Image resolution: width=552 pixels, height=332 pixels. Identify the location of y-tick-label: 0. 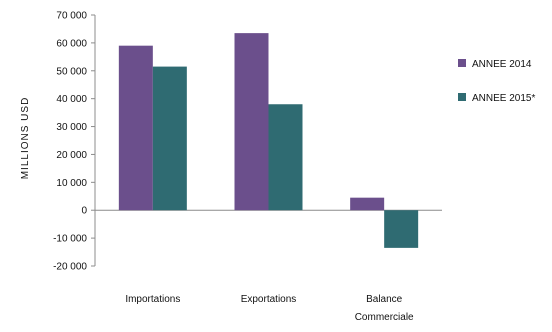
(84, 211).